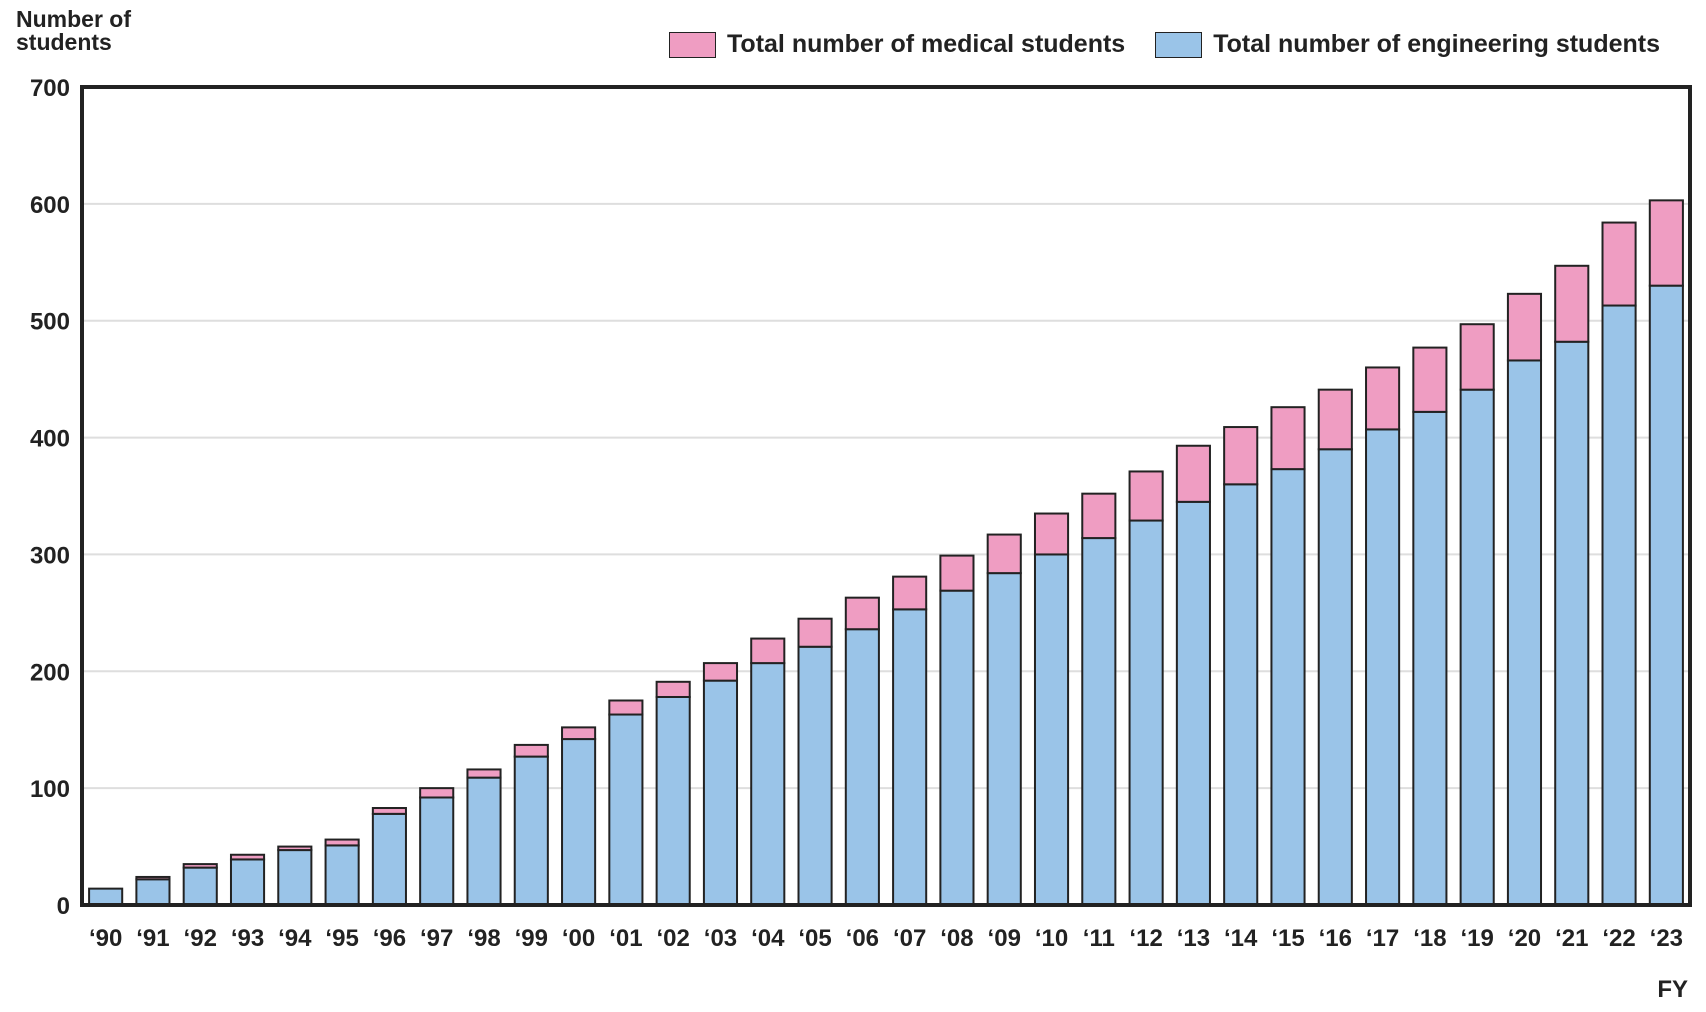  I want to click on x-tick-label-28: ‘18, so click(1429, 938).